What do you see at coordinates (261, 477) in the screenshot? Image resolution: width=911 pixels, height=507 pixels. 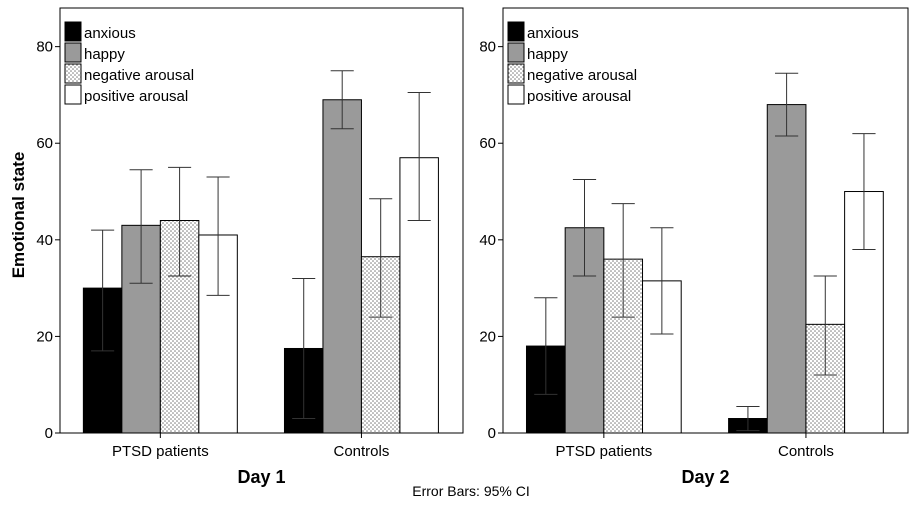 I see `x-axis-label: Day 1` at bounding box center [261, 477].